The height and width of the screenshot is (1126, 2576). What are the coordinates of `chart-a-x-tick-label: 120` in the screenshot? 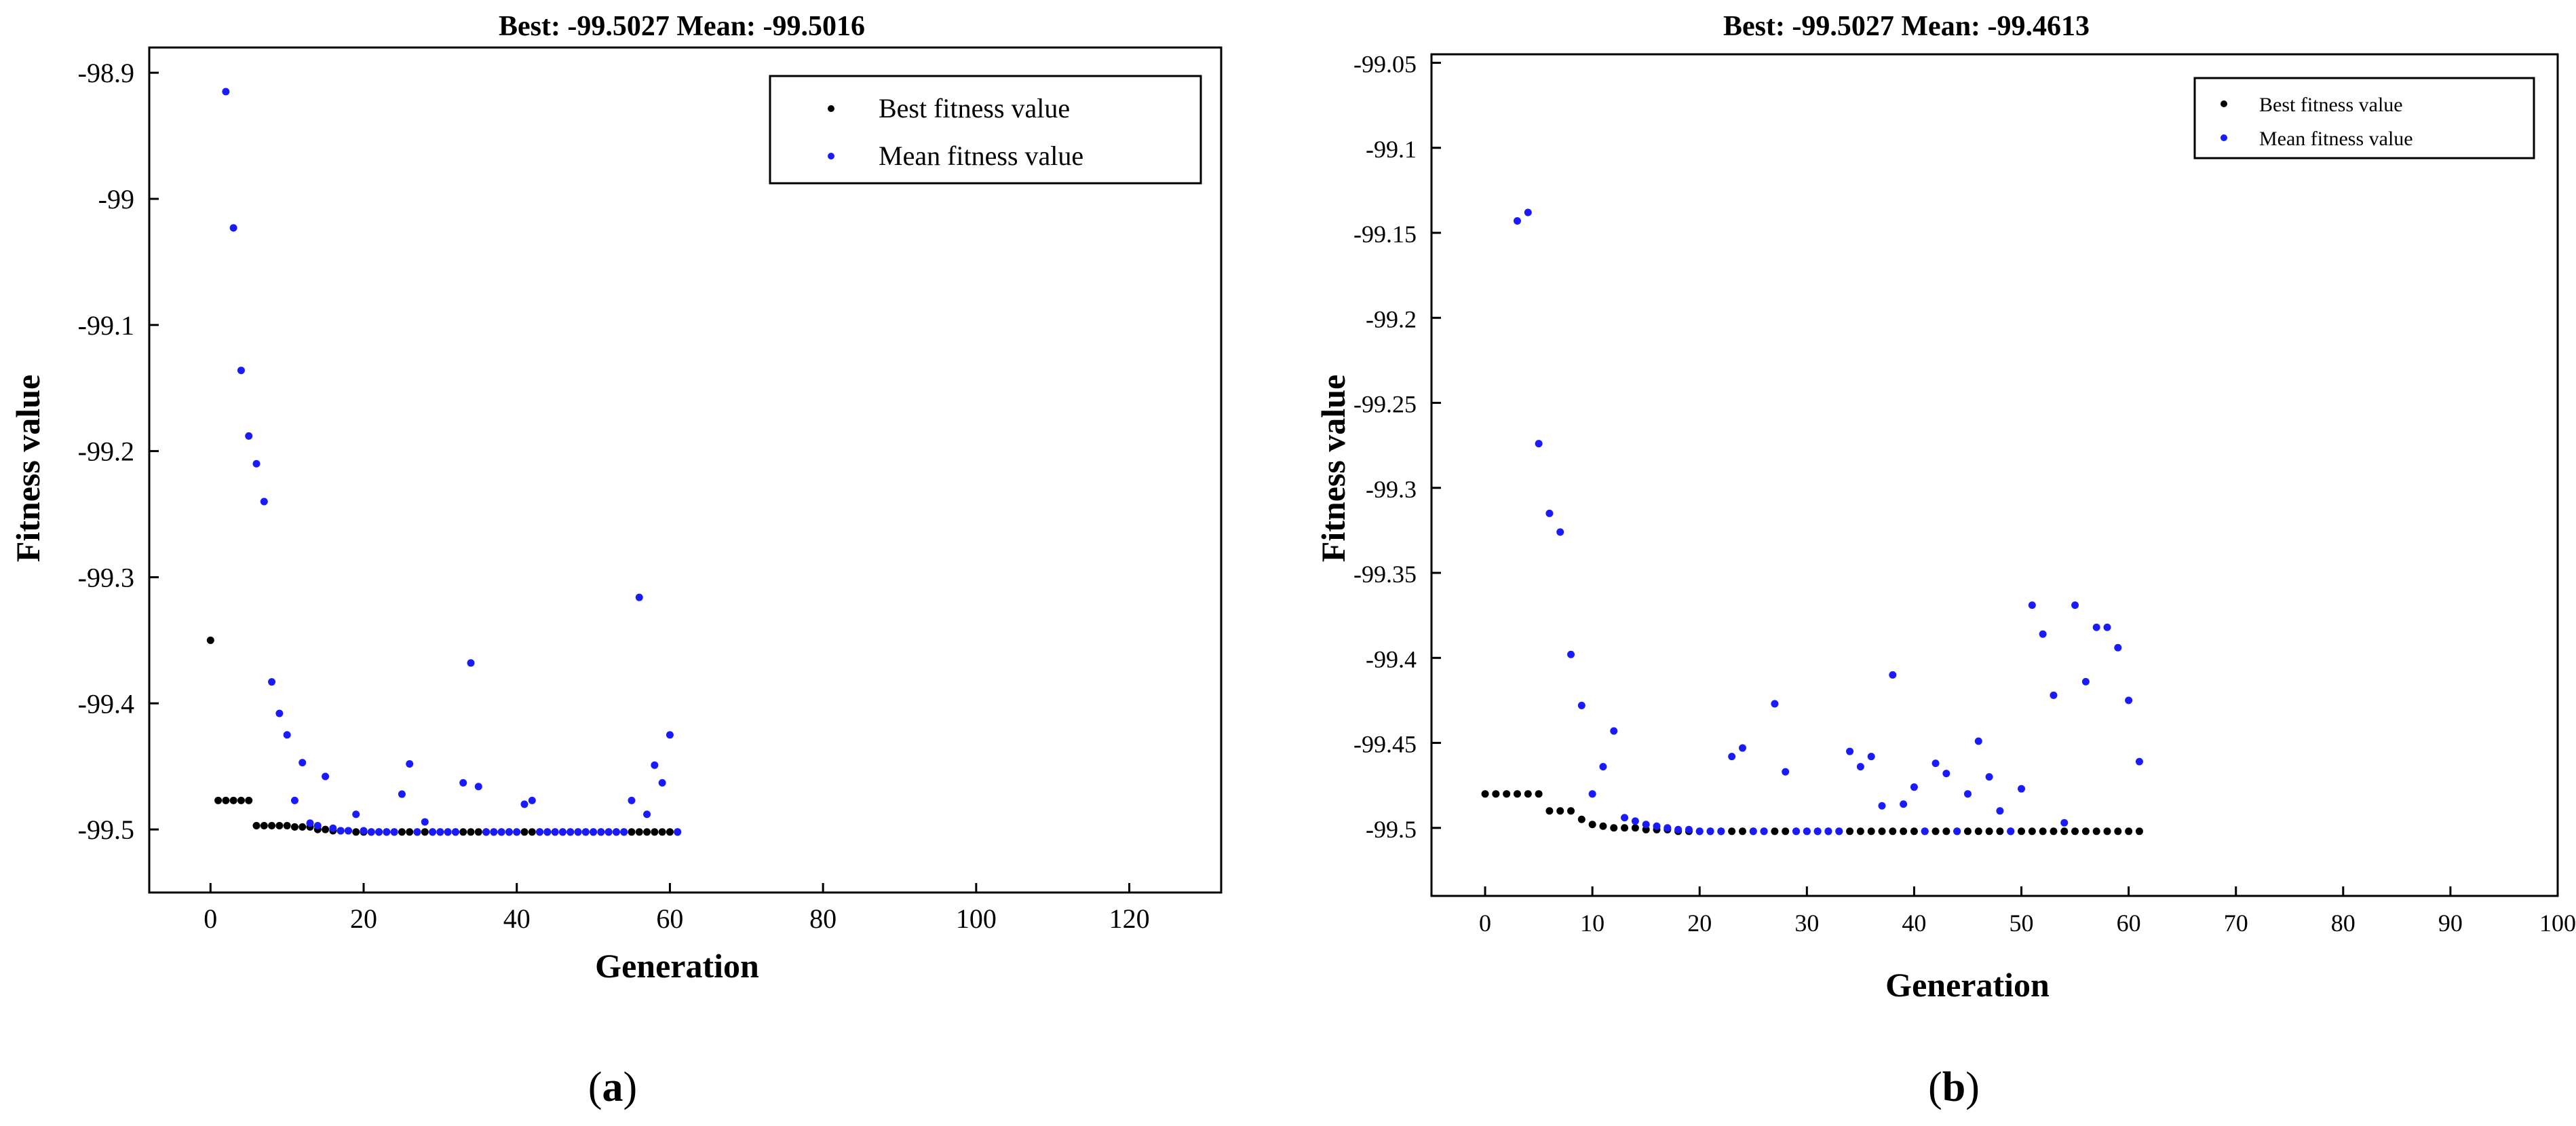 It's located at (1129, 919).